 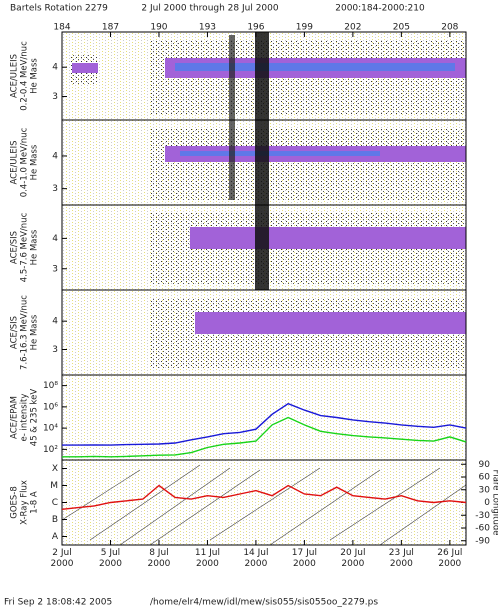 What do you see at coordinates (304, 558) in the screenshot?
I see `x-tick-label: 17 Jul 2000` at bounding box center [304, 558].